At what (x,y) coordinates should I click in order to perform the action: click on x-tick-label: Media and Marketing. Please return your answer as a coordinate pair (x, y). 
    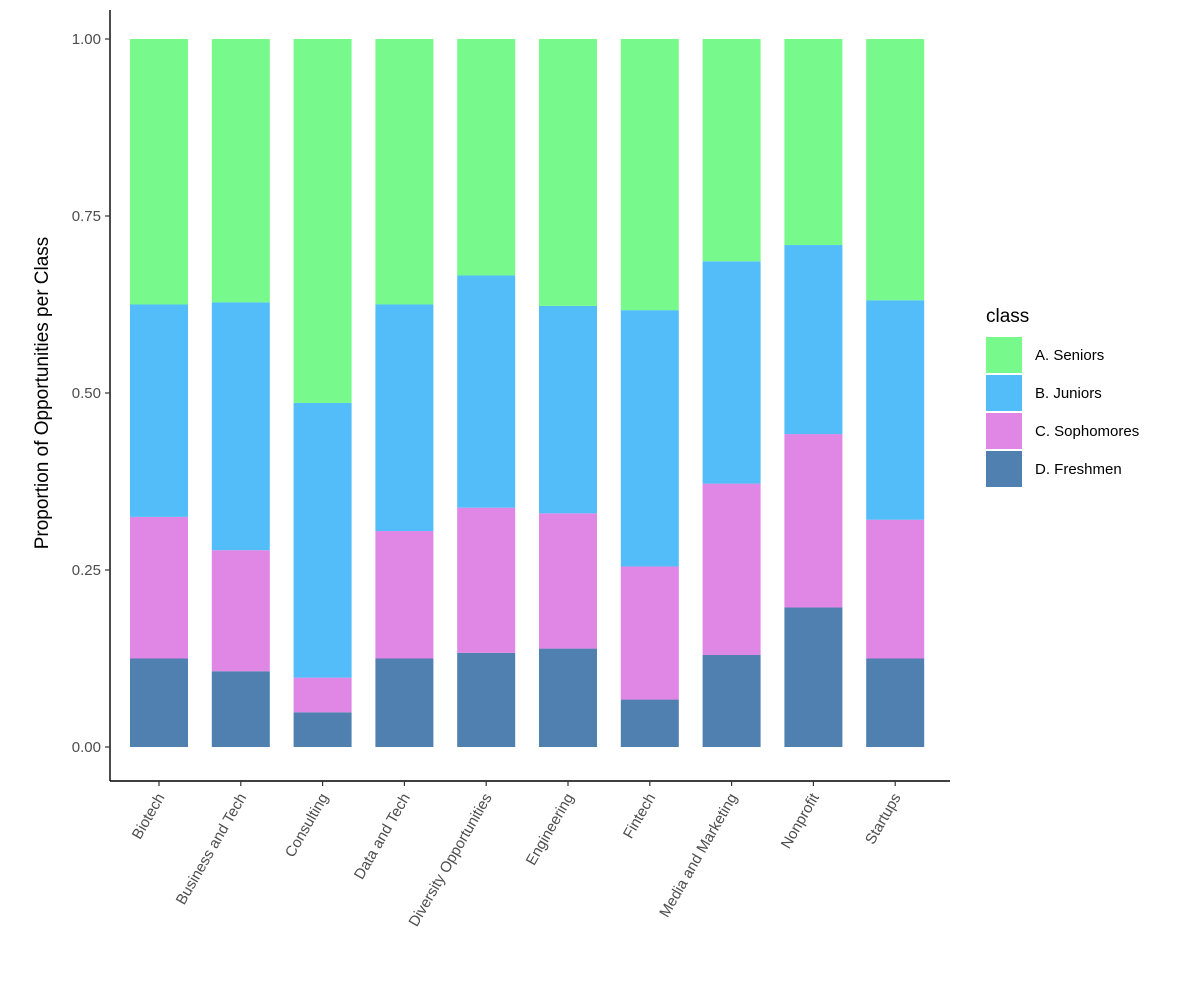
    Looking at the image, I should click on (698, 856).